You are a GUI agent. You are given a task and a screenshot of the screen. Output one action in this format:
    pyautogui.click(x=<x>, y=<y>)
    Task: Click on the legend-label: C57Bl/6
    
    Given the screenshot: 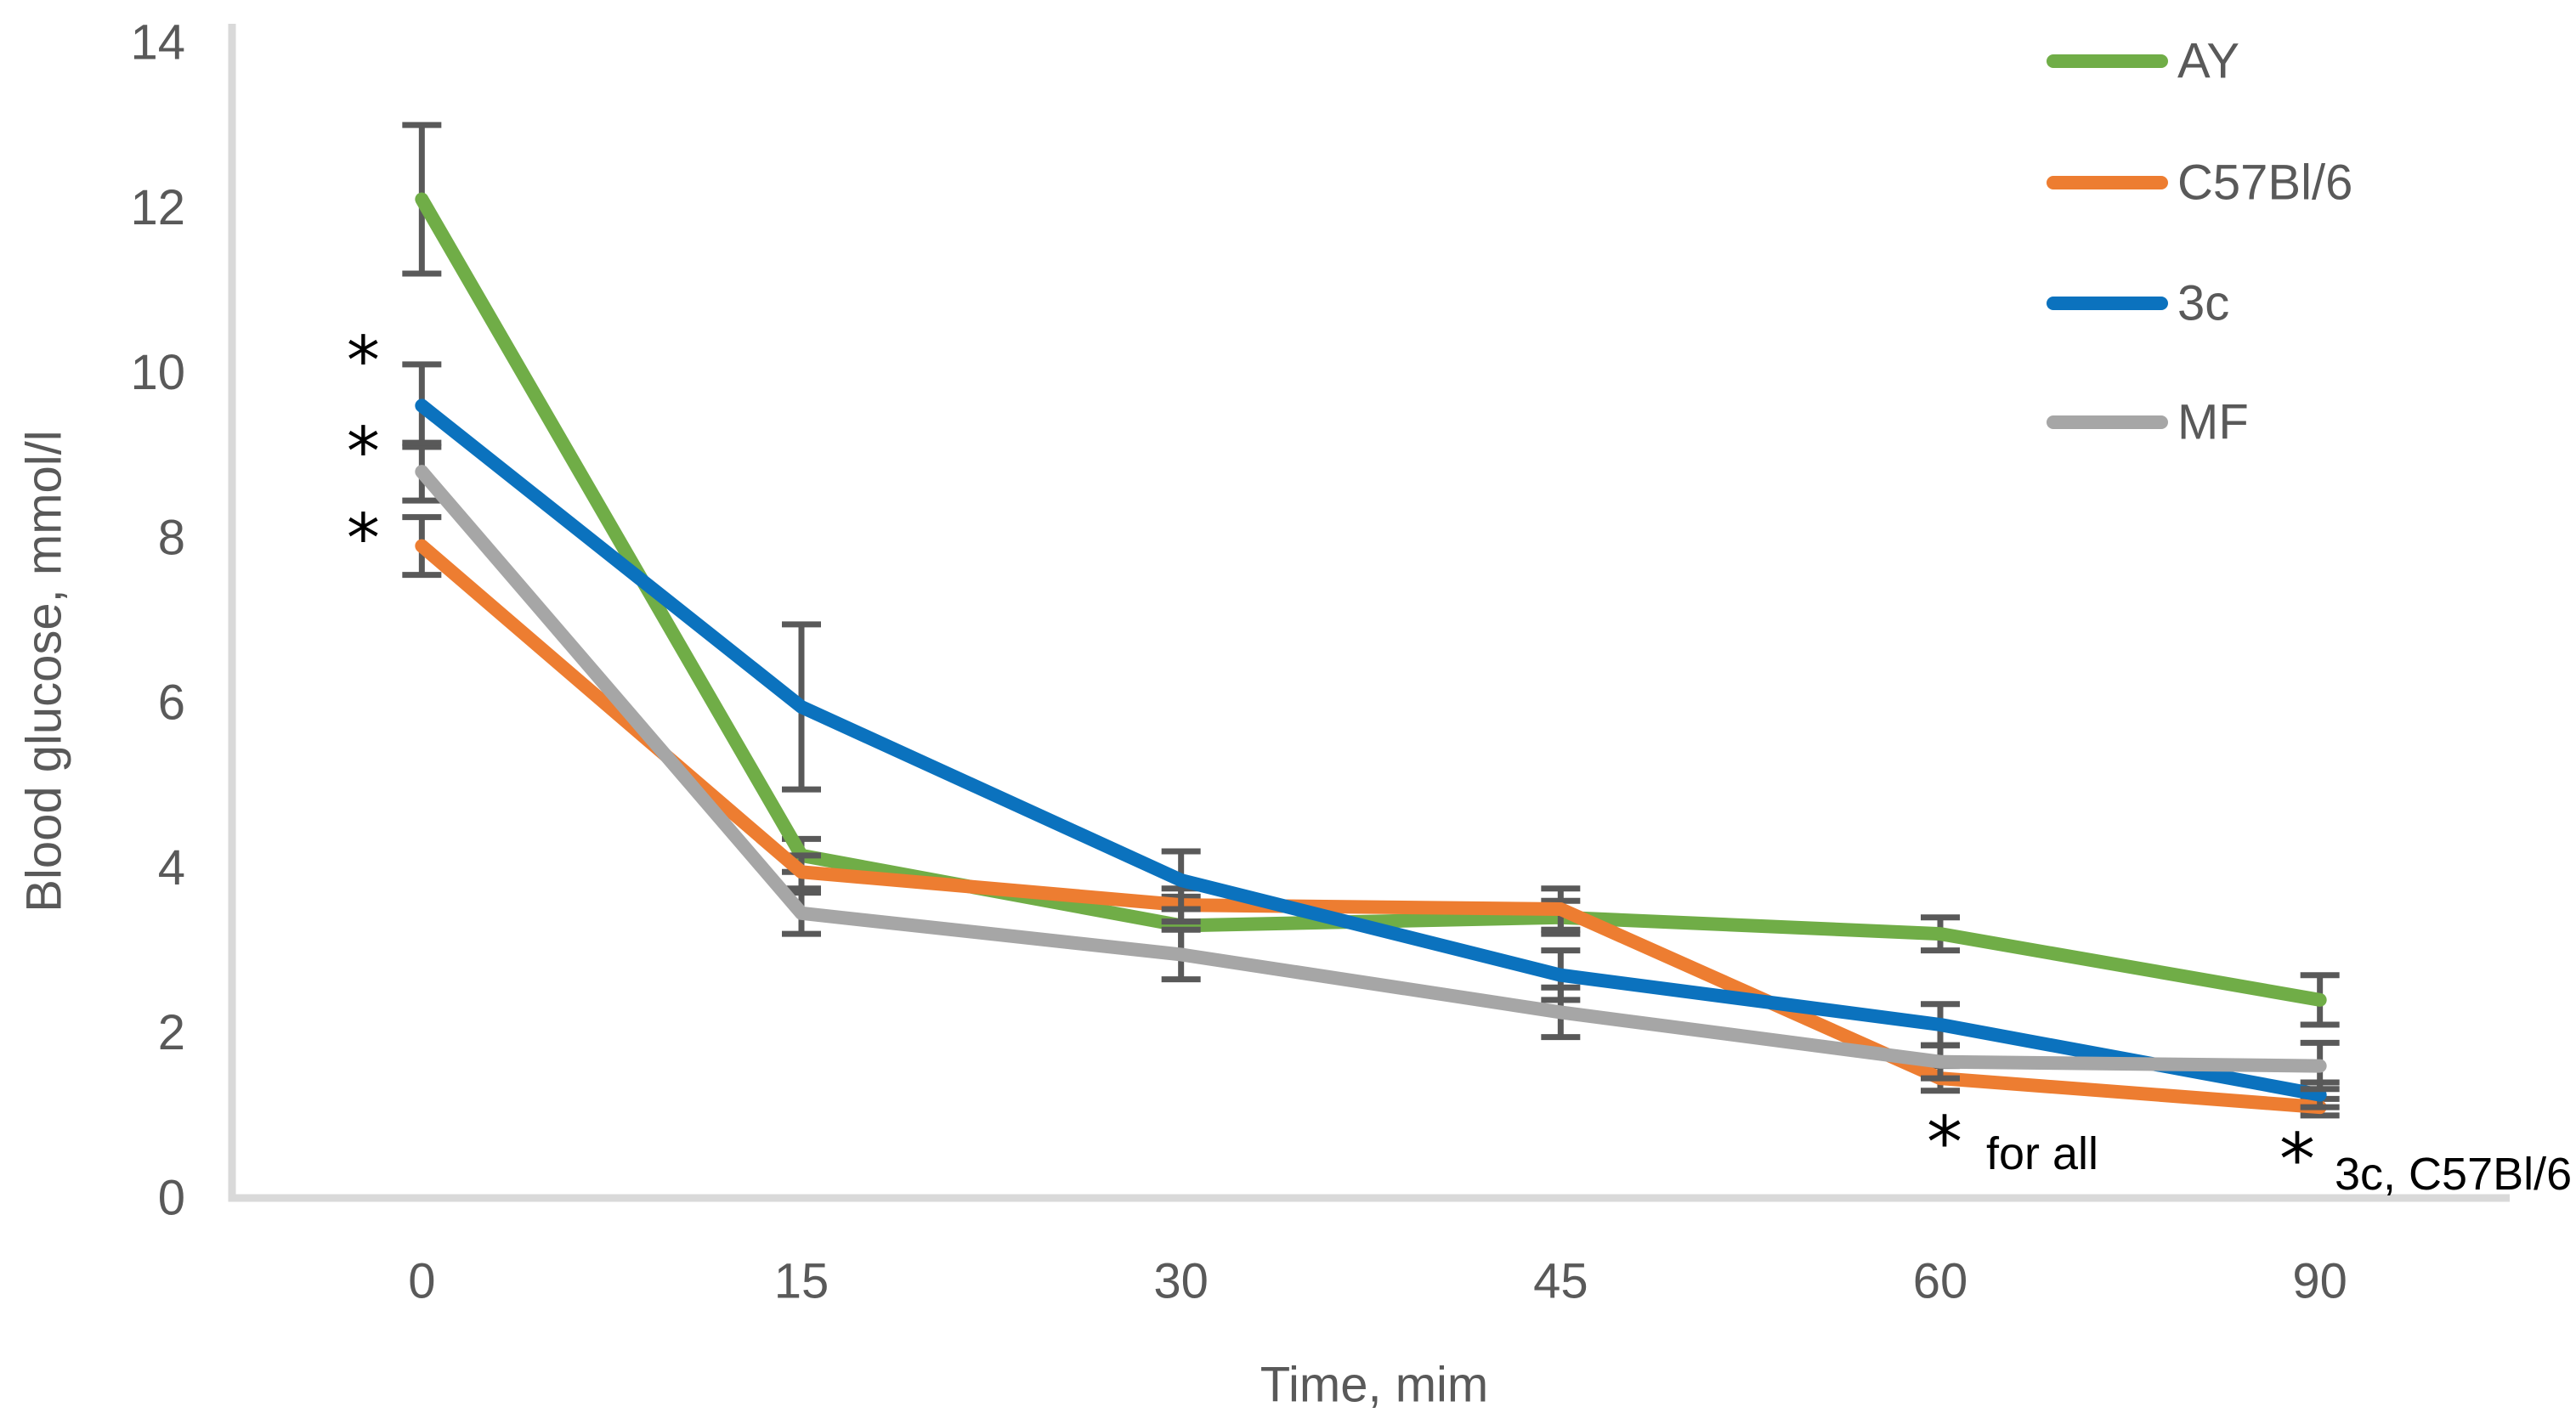 What is the action you would take?
    pyautogui.click(x=2265, y=183)
    